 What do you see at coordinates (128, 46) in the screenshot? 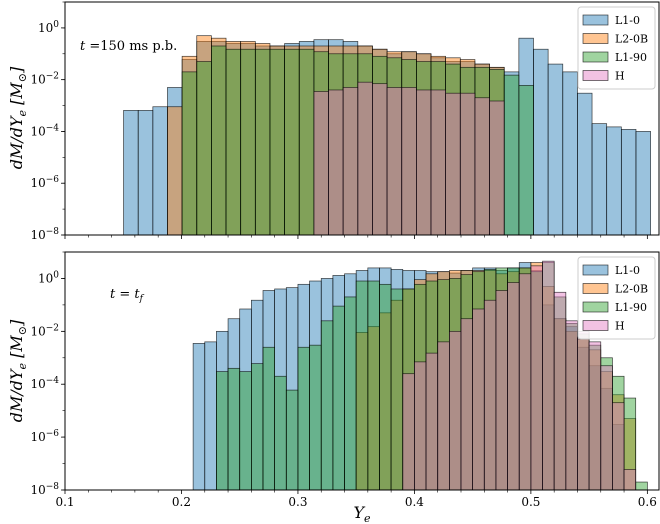
I see `time-annotation: t =150 ms p.b.` at bounding box center [128, 46].